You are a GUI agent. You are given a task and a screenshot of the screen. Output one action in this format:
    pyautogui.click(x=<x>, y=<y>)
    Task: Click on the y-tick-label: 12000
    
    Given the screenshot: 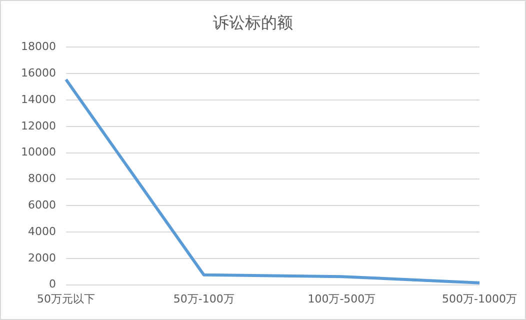 What is the action you would take?
    pyautogui.click(x=38, y=125)
    